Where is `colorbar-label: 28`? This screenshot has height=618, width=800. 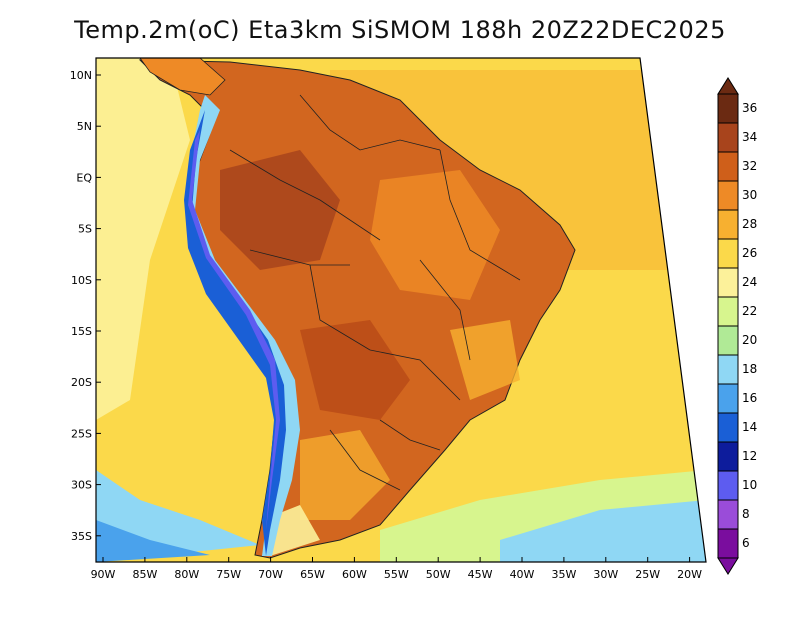
colorbar-label: 28 is located at coordinates (749, 224).